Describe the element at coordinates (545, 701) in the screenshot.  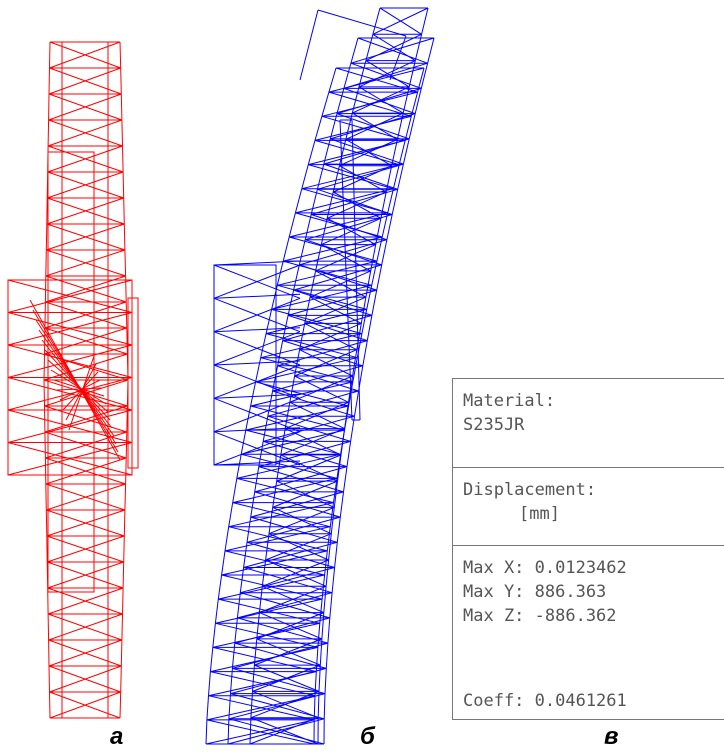
I see `coeff-value: Coeff: 0.0461261` at that location.